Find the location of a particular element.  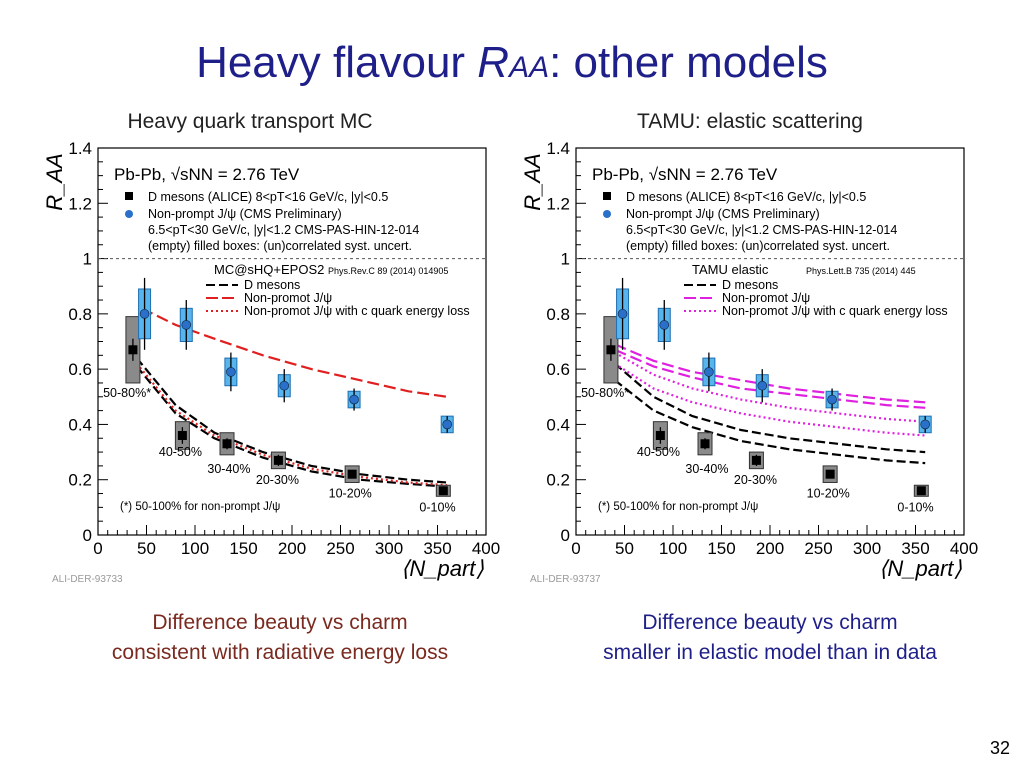

title-sub: AA is located at coordinates (529, 67).